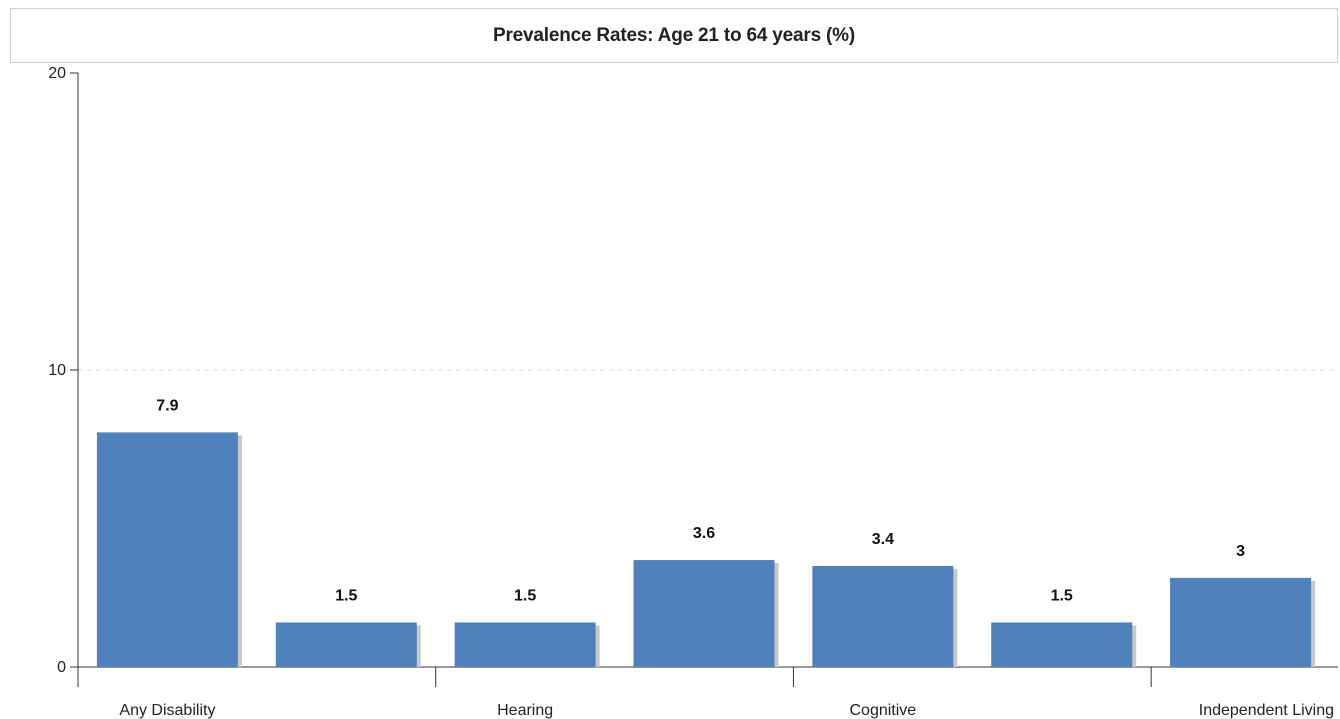 The height and width of the screenshot is (719, 1340). I want to click on chart-title: Prevalence Rates: Age 21 to 64 years (%), so click(674, 35).